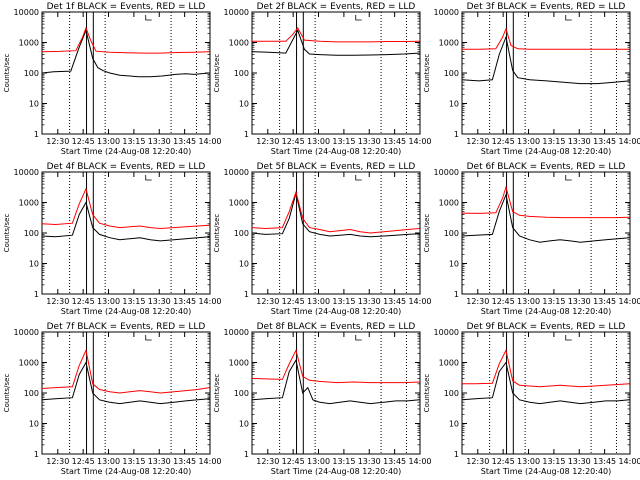 This screenshot has height=480, width=640. What do you see at coordinates (126, 167) in the screenshot?
I see `panel-title: Det 4f BLACK = Events, RED = LLD` at bounding box center [126, 167].